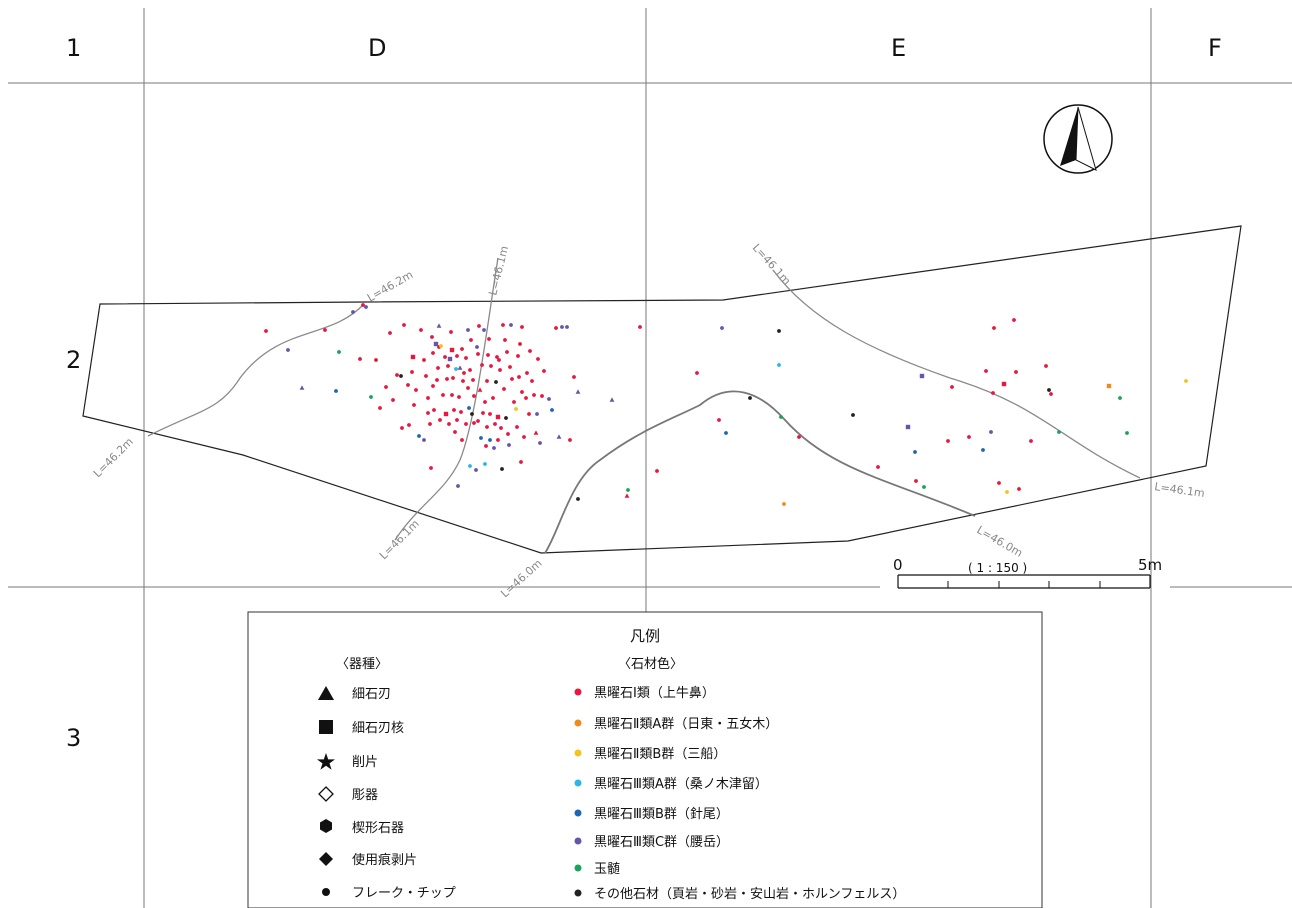 This screenshot has width=1292, height=908. Describe the element at coordinates (399, 539) in the screenshot. I see `contour-label-5: L=46.1m` at that location.